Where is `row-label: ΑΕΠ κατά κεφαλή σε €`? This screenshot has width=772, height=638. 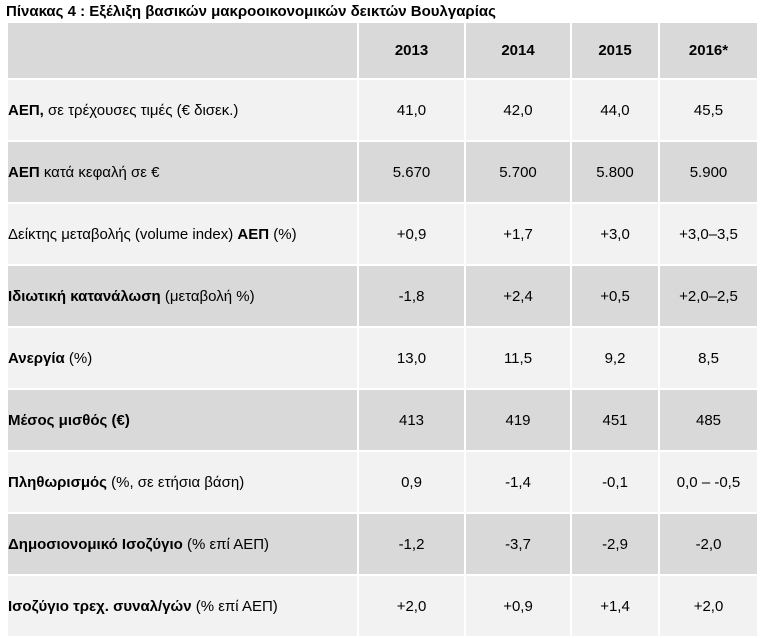
row-label: ΑΕΠ κατά κεφαλή σε € is located at coordinates (182, 172).